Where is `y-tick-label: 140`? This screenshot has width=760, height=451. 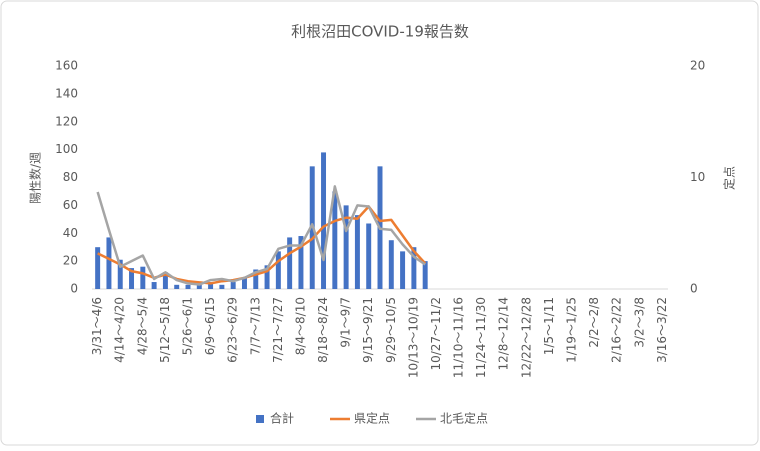 y-tick-label: 140 is located at coordinates (66, 93).